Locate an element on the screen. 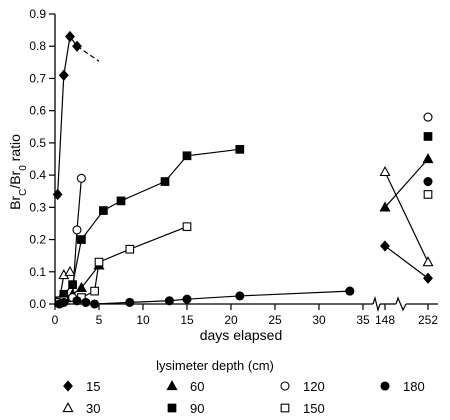  x-tick-label: 30 is located at coordinates (319, 320).